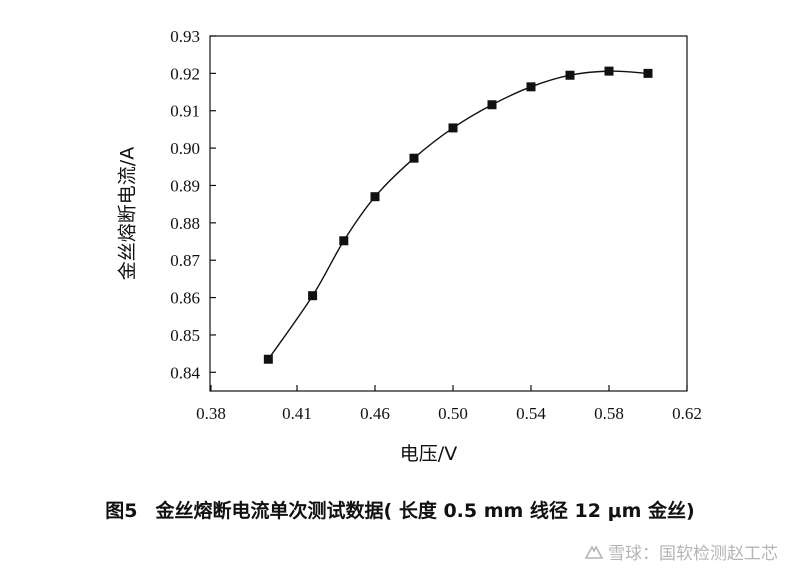 The height and width of the screenshot is (573, 800). I want to click on figure-number: 图5, so click(121, 511).